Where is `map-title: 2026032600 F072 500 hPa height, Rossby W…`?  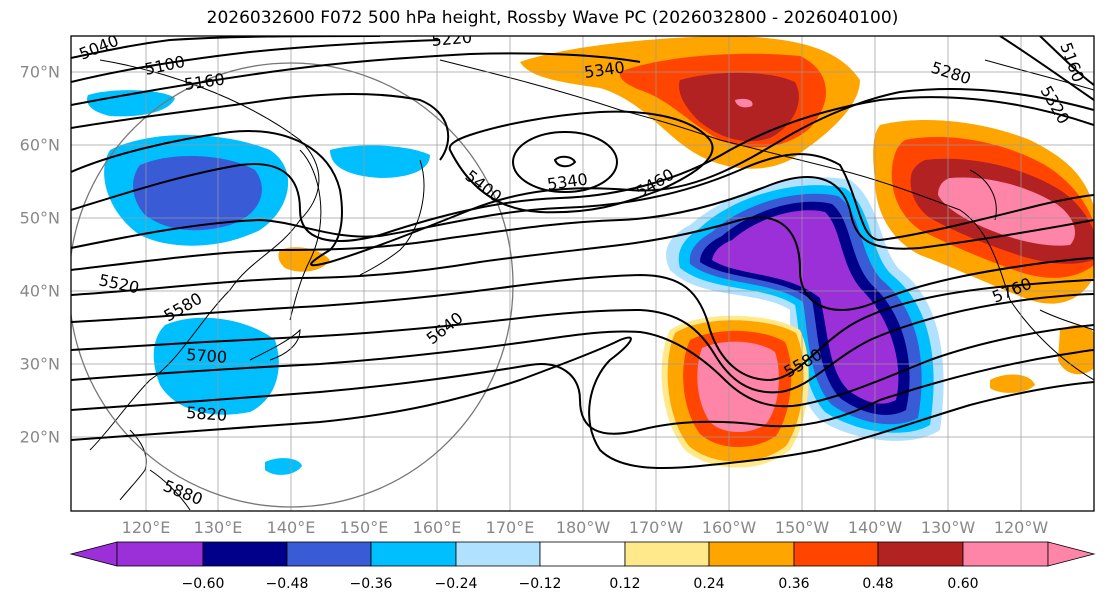
map-title: 2026032600 F072 500 hPa height, Rossby W… is located at coordinates (552, 18).